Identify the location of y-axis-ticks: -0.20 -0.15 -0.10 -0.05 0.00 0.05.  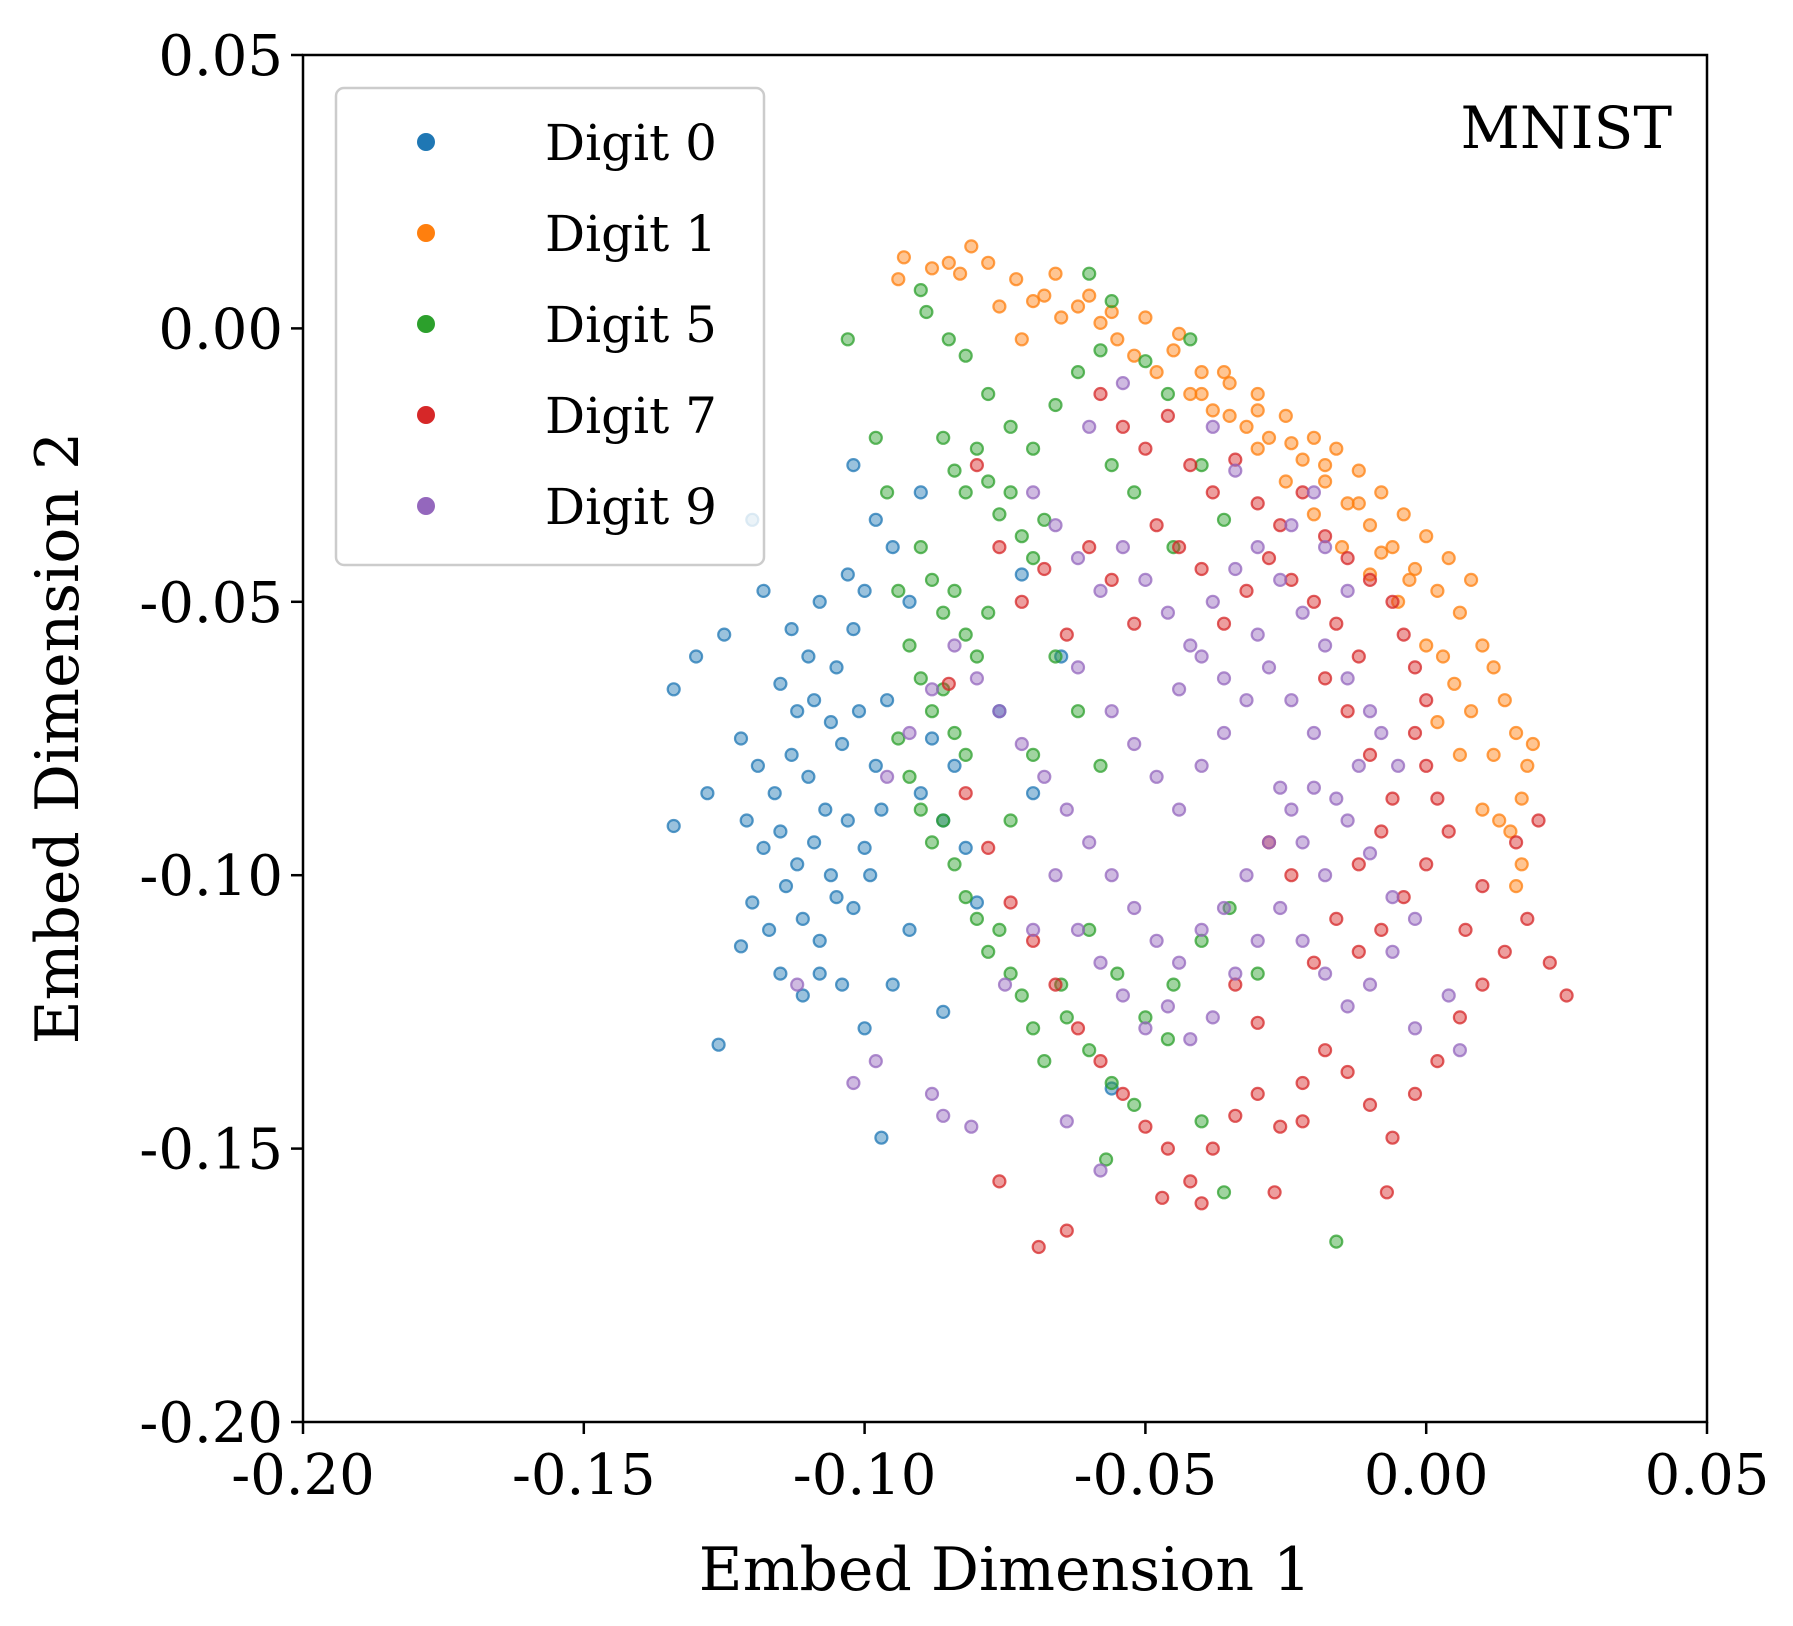
(221, 740).